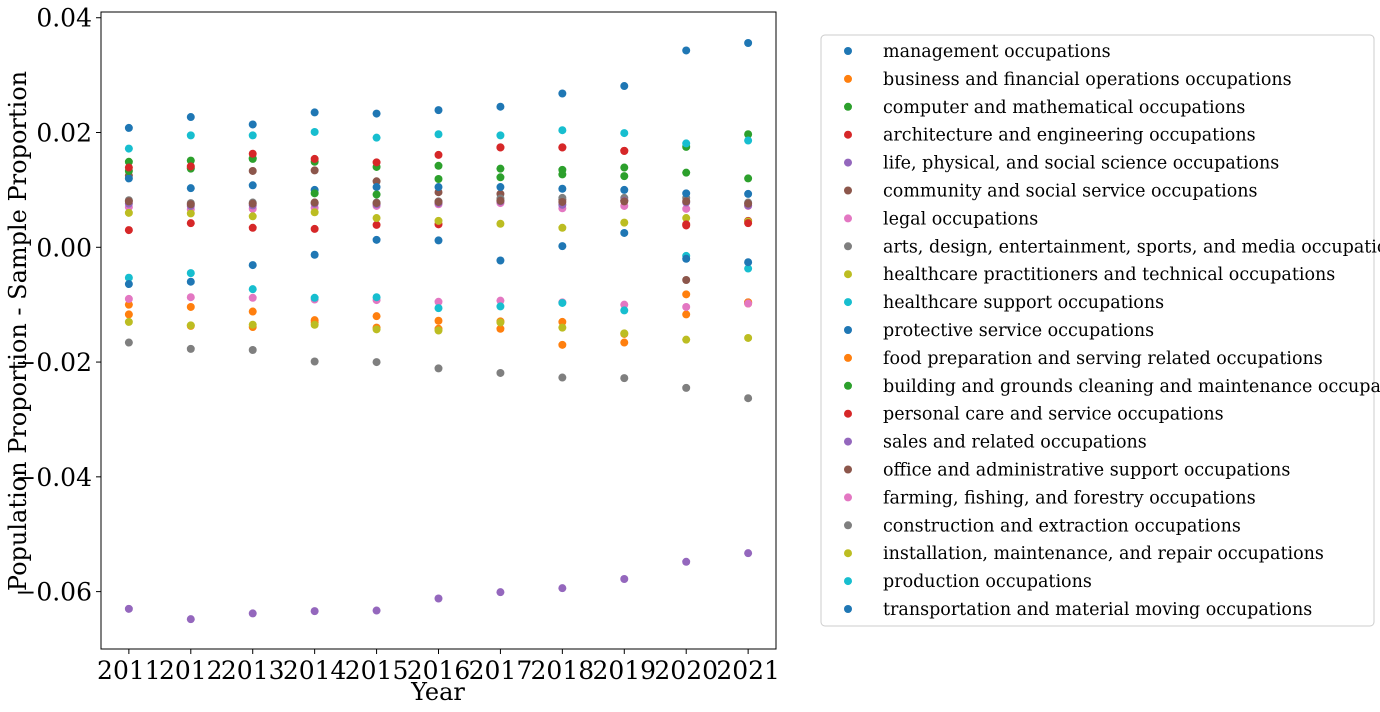 The height and width of the screenshot is (712, 1380). What do you see at coordinates (252, 170) in the screenshot?
I see `data-point-series-5-2013` at bounding box center [252, 170].